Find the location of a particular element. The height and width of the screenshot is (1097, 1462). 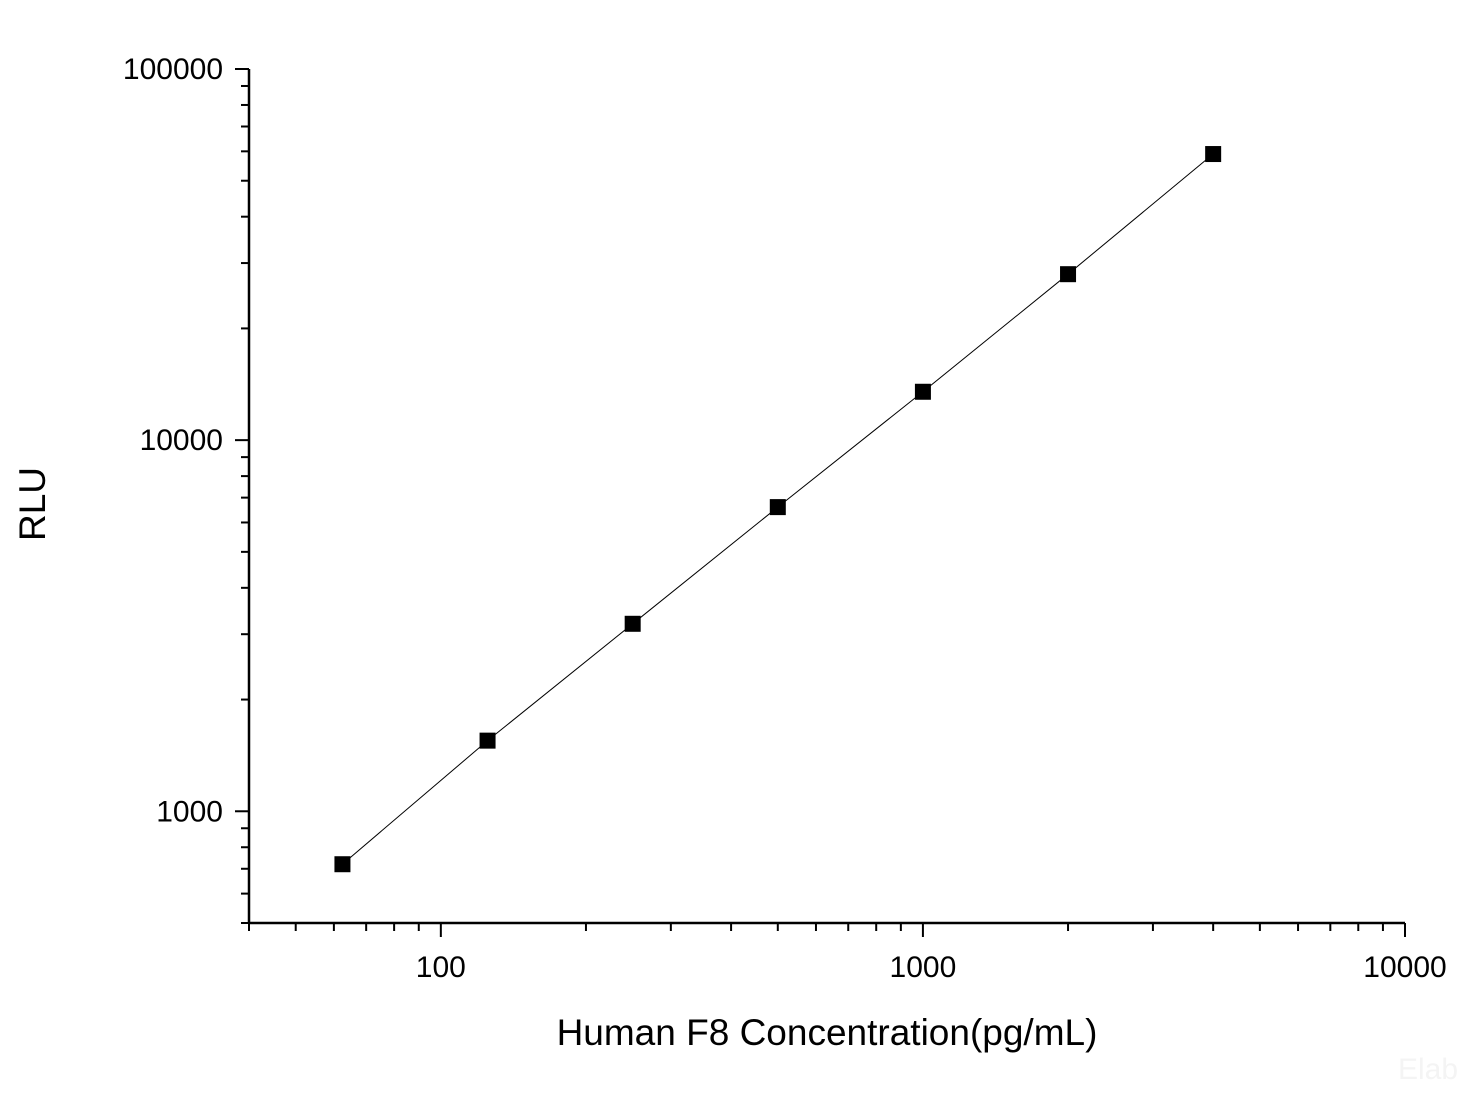

y-axis-title: RLU is located at coordinates (32, 504).